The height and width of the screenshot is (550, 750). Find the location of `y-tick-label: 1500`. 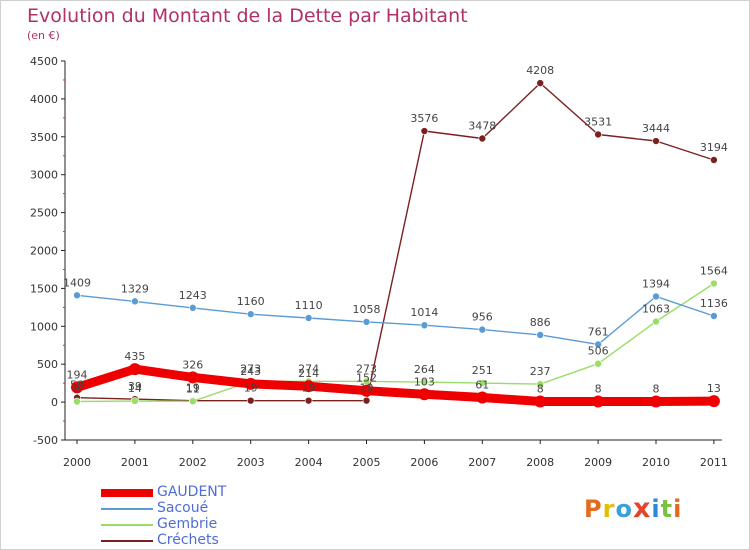

y-tick-label: 1500 is located at coordinates (44, 288).